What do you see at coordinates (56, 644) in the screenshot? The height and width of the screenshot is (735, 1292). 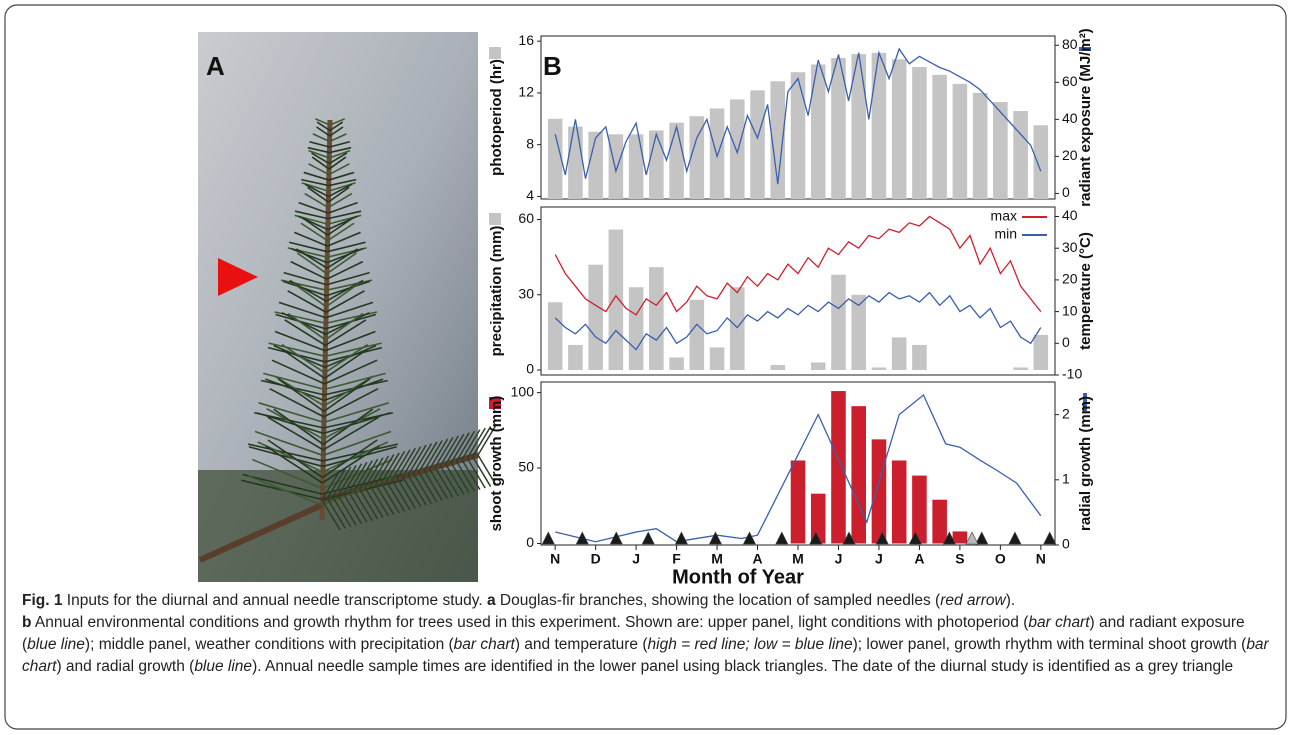 I see `caption-emph: blue line` at bounding box center [56, 644].